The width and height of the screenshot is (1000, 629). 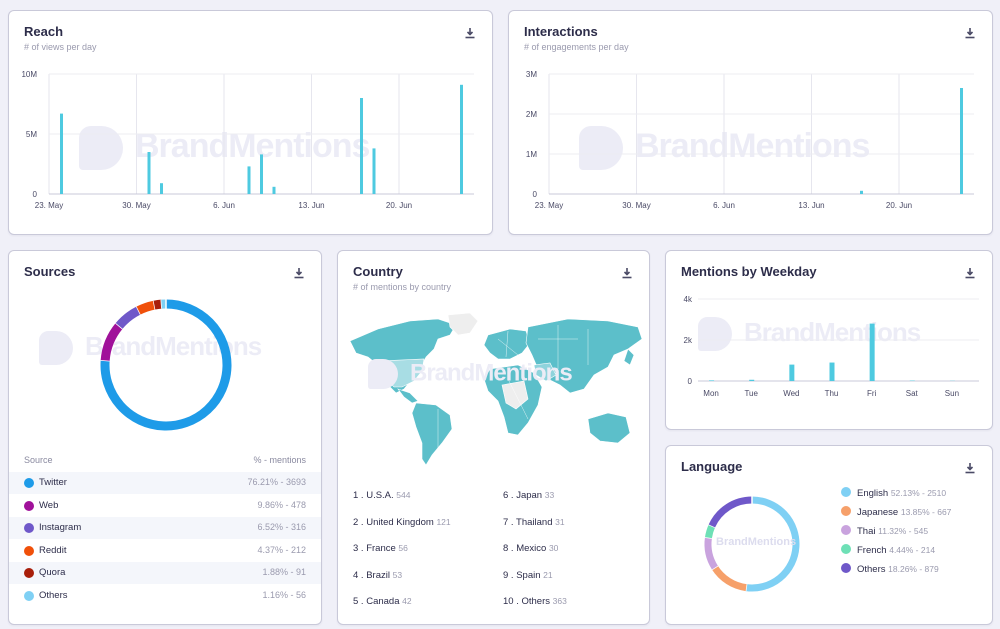 I want to click on language-row-french: French 4.44% - 214, so click(x=888, y=550).